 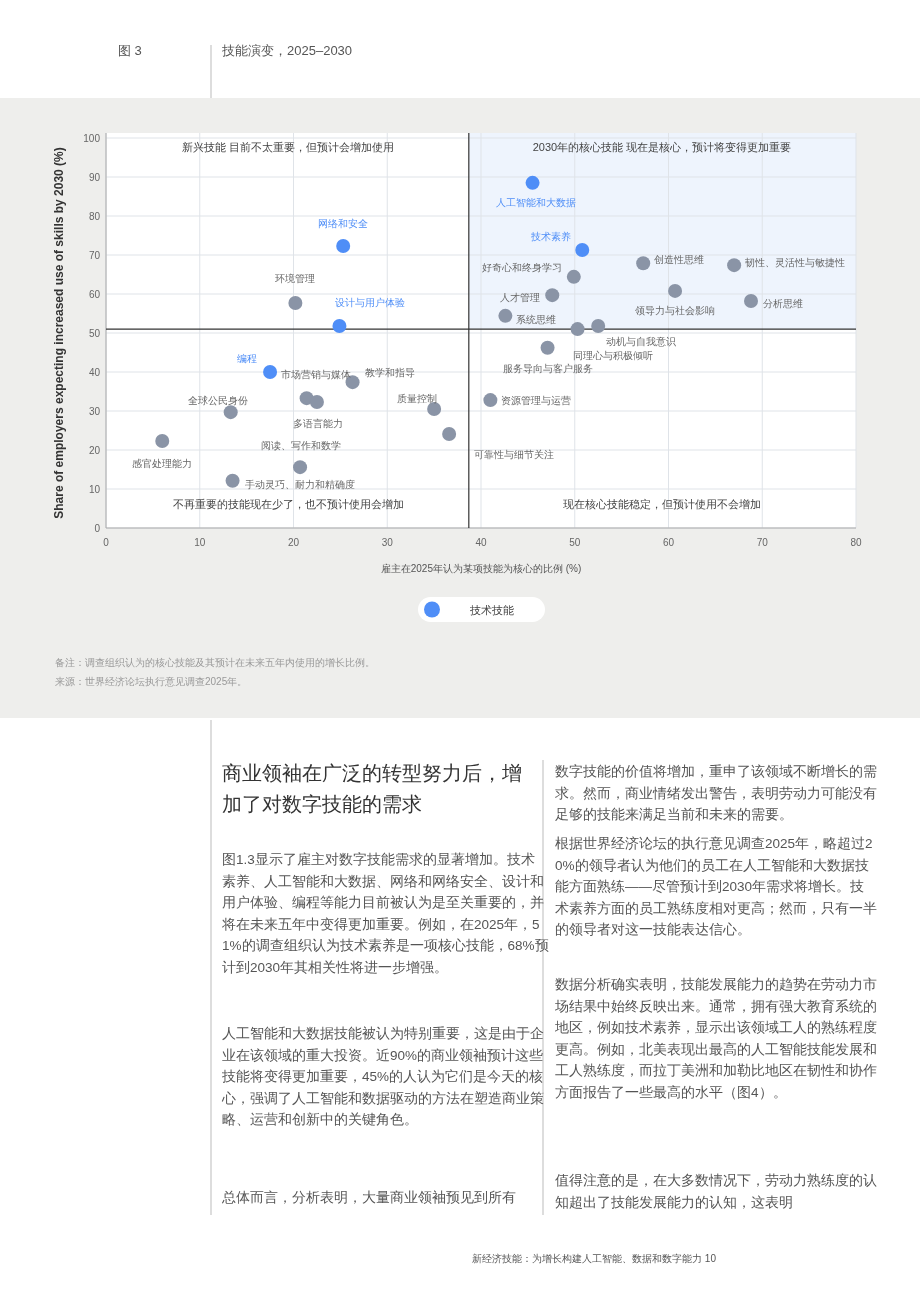 What do you see at coordinates (387, 542) in the screenshot?
I see `x-tick-label: 30` at bounding box center [387, 542].